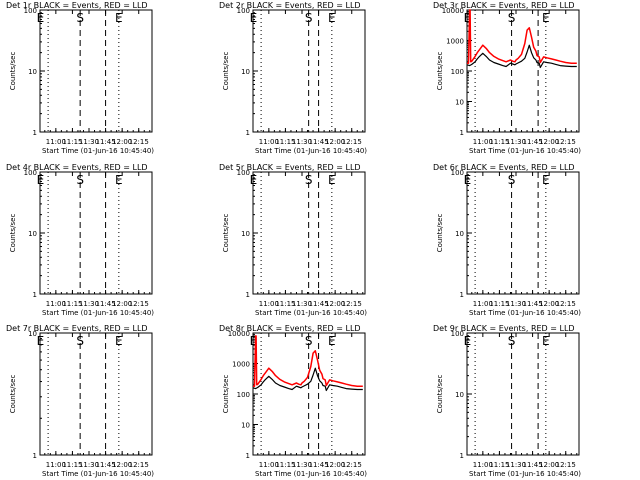 The image size is (640, 480). I want to click on series-line-lld, so click(308, 361).